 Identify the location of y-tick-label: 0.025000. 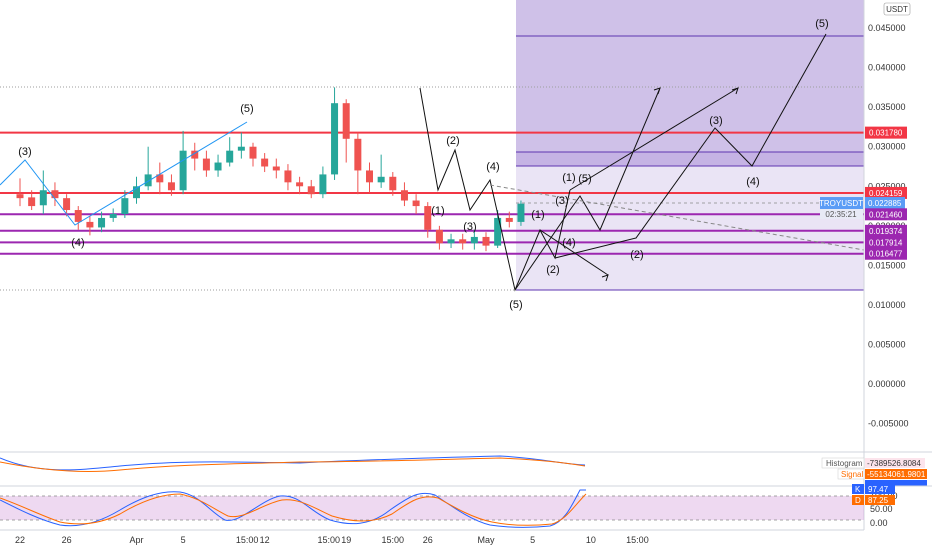
(887, 186).